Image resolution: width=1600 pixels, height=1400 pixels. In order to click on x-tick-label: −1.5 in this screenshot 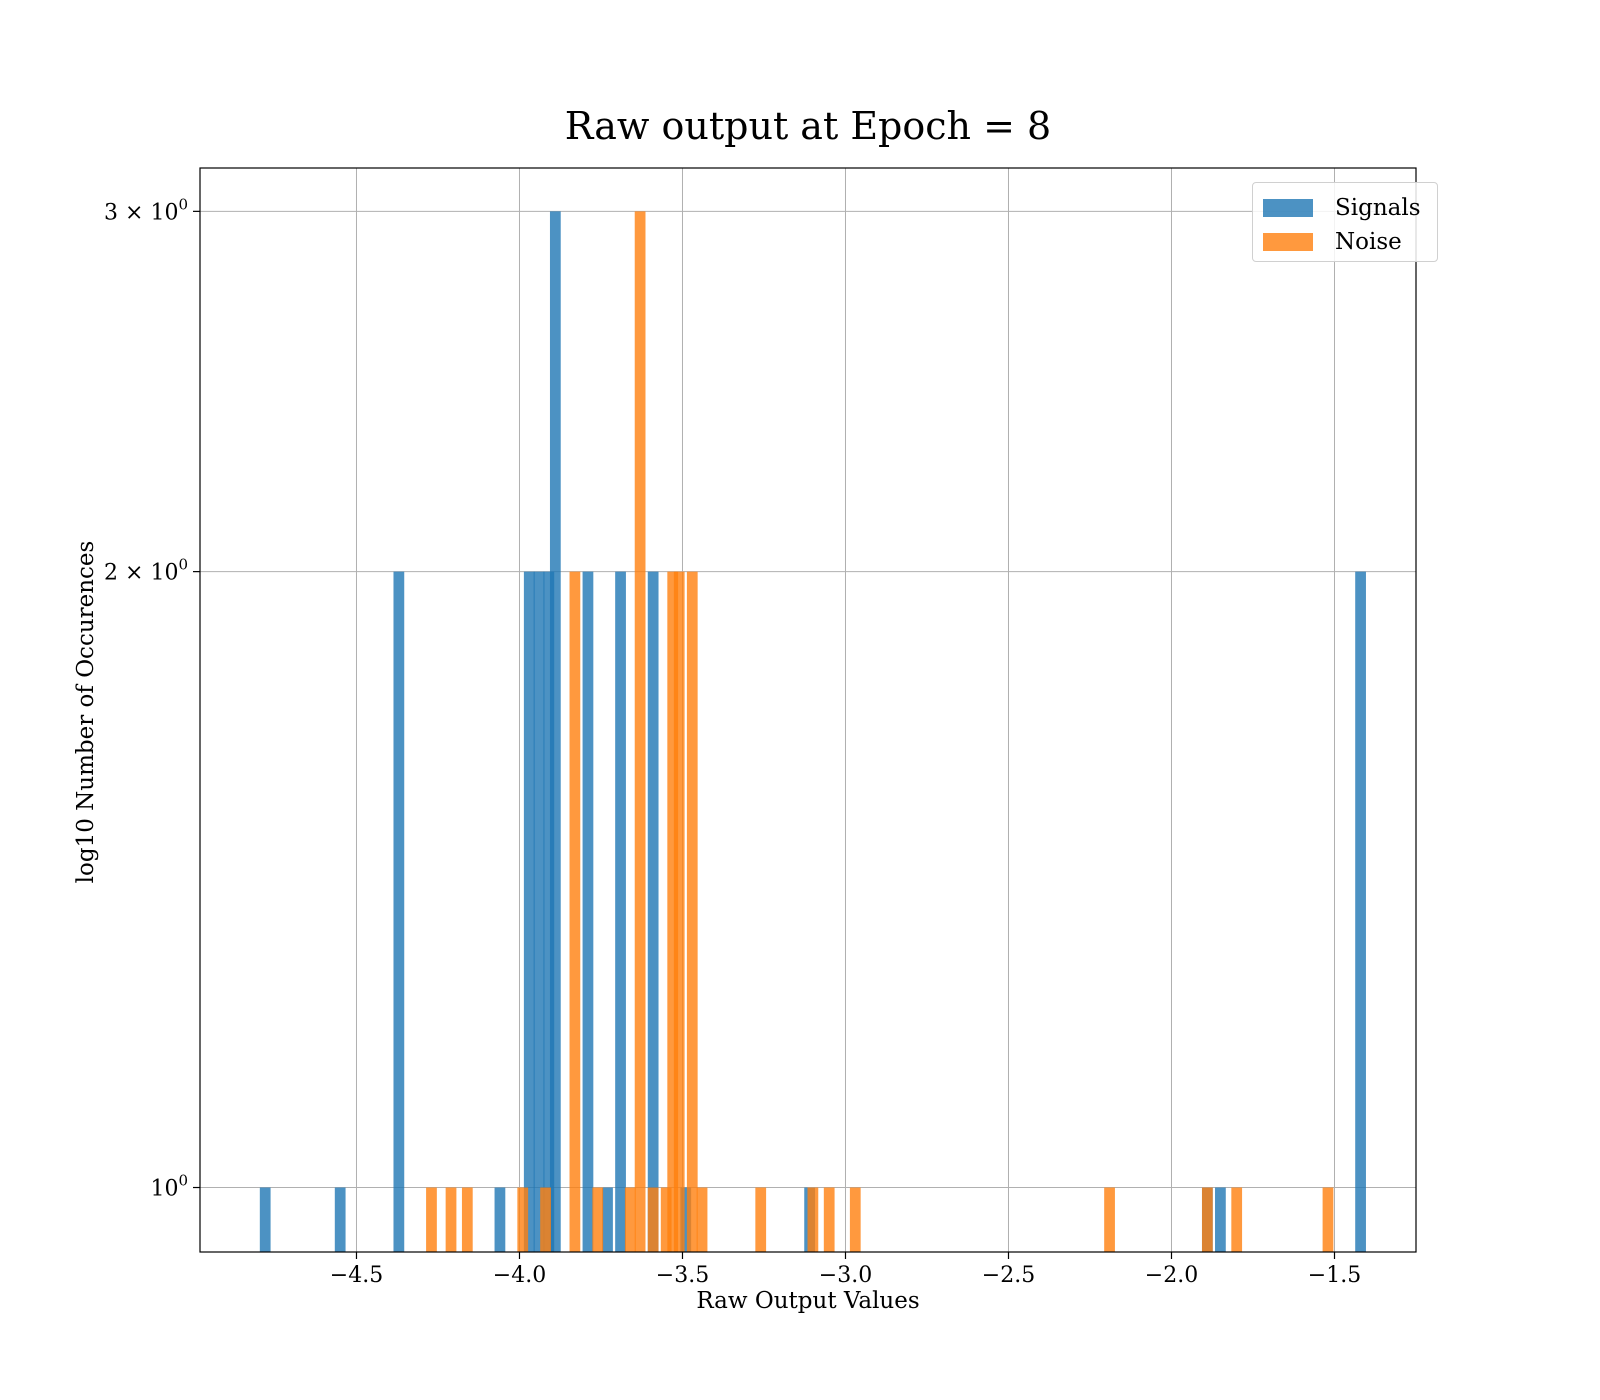, I will do `click(1334, 1275)`.